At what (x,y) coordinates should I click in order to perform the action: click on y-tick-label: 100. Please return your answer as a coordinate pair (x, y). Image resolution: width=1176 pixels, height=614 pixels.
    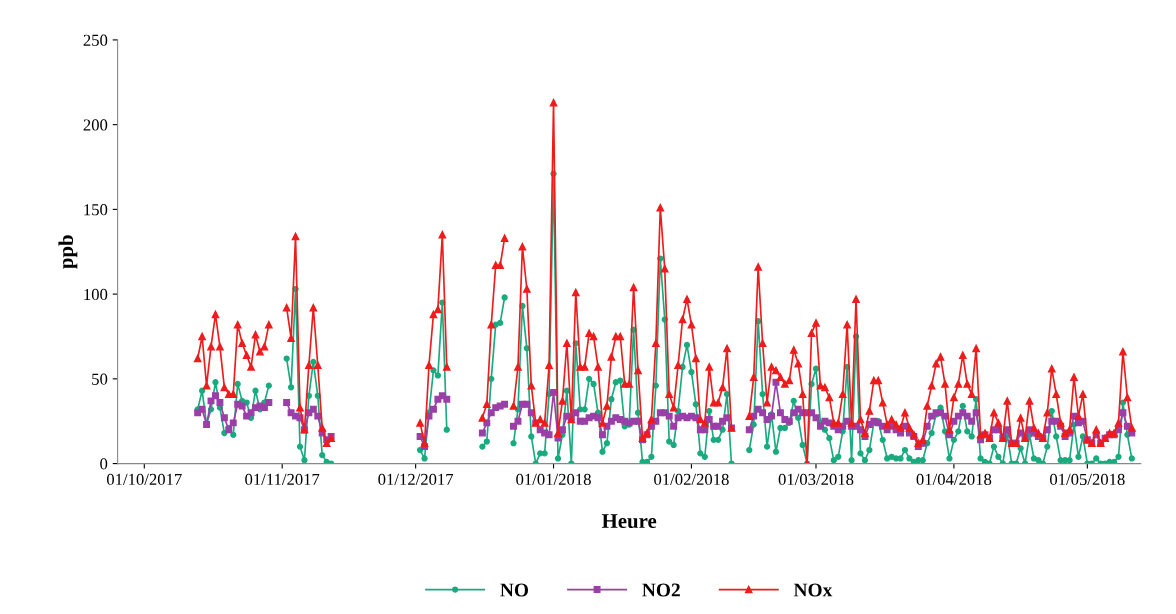
    Looking at the image, I should click on (96, 294).